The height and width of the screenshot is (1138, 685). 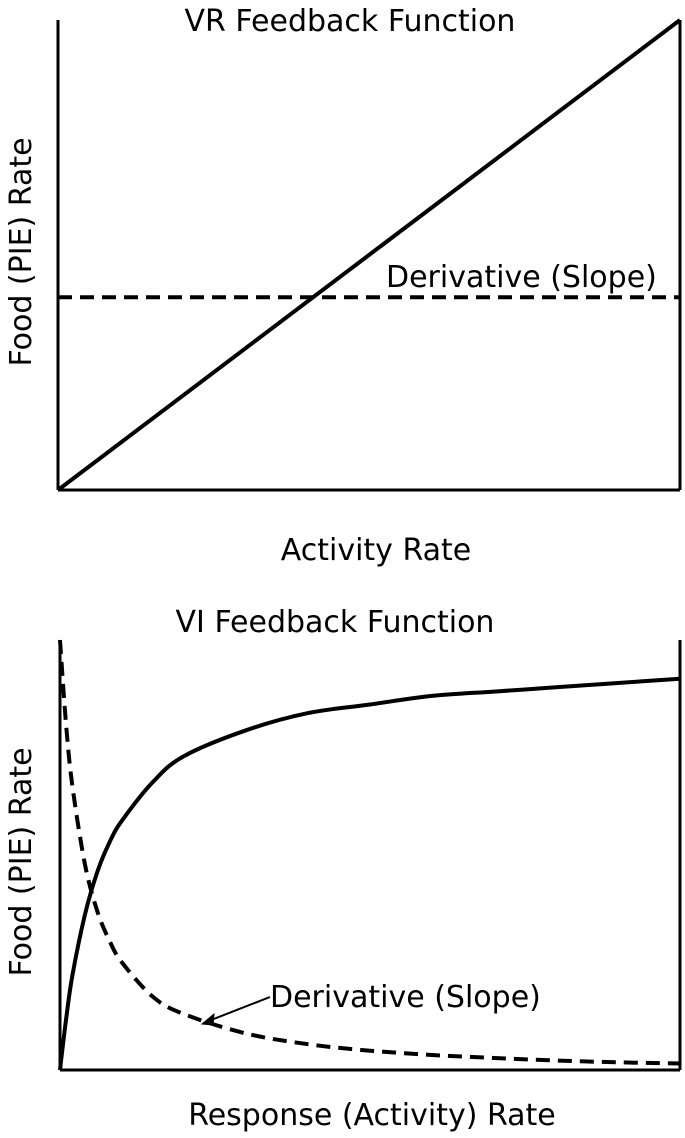 I want to click on vr-derivative-label: Derivative (Slope), so click(x=521, y=277).